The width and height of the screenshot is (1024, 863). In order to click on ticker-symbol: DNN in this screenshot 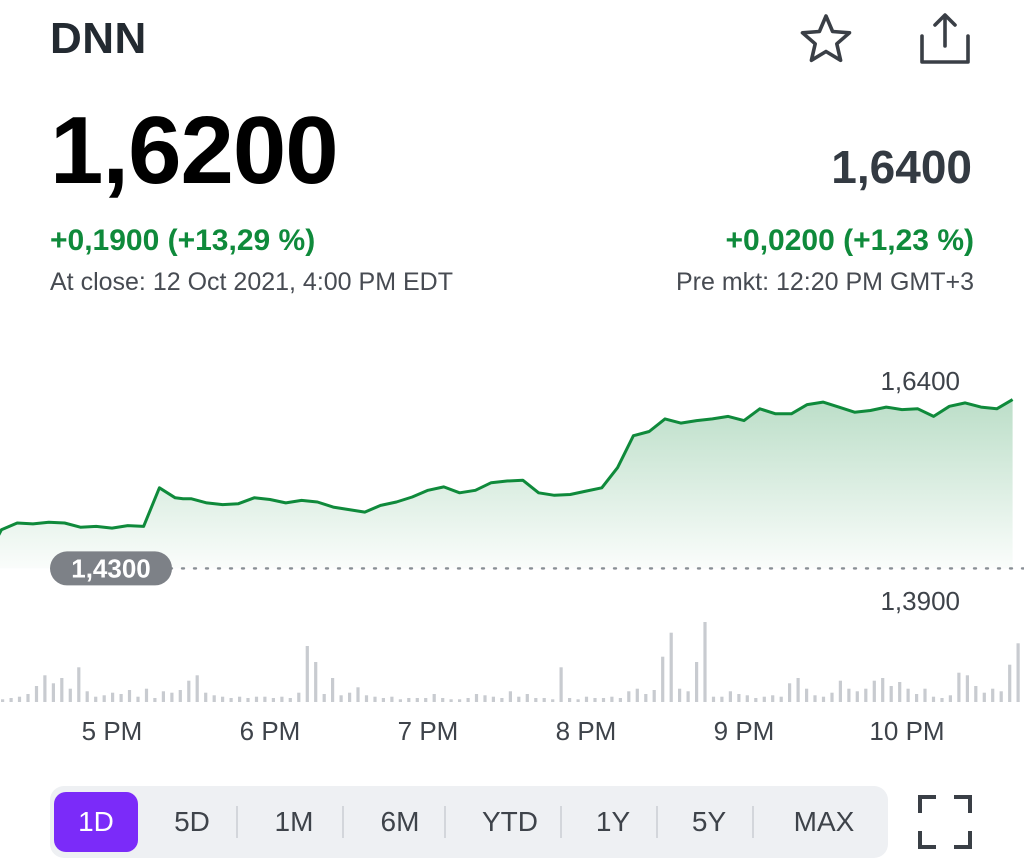, I will do `click(98, 38)`.